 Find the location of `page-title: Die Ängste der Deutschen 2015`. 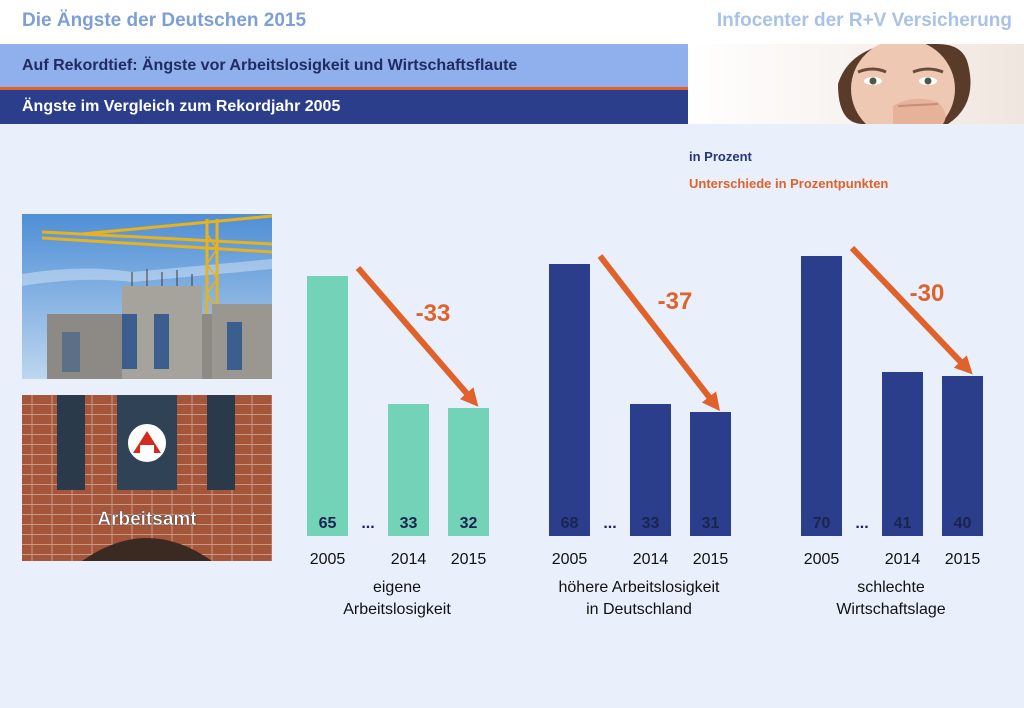

page-title: Die Ängste der Deutschen 2015 is located at coordinates (164, 20).